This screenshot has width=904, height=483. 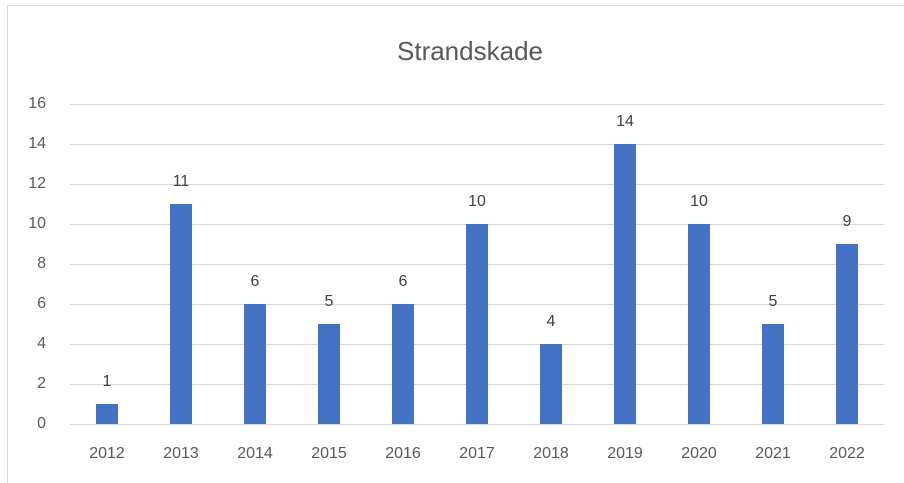 I want to click on y-tick-label: 8, so click(x=41, y=263).